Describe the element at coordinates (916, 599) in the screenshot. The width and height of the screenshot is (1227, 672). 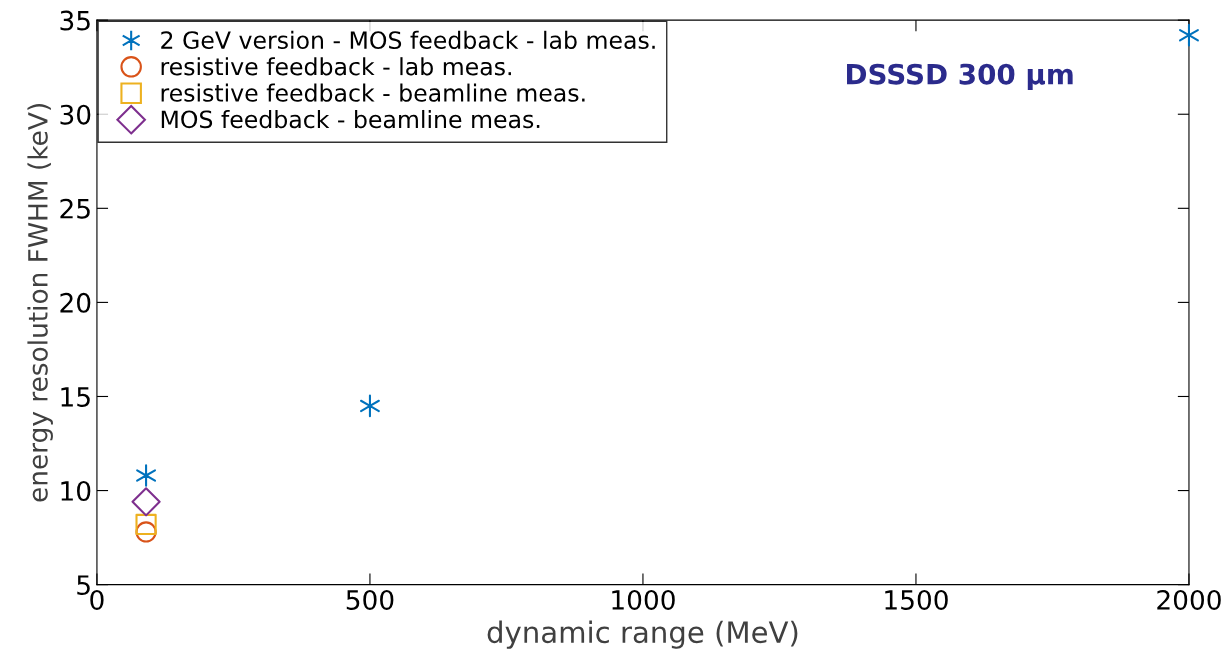
I see `x-tick-label: 1500` at that location.